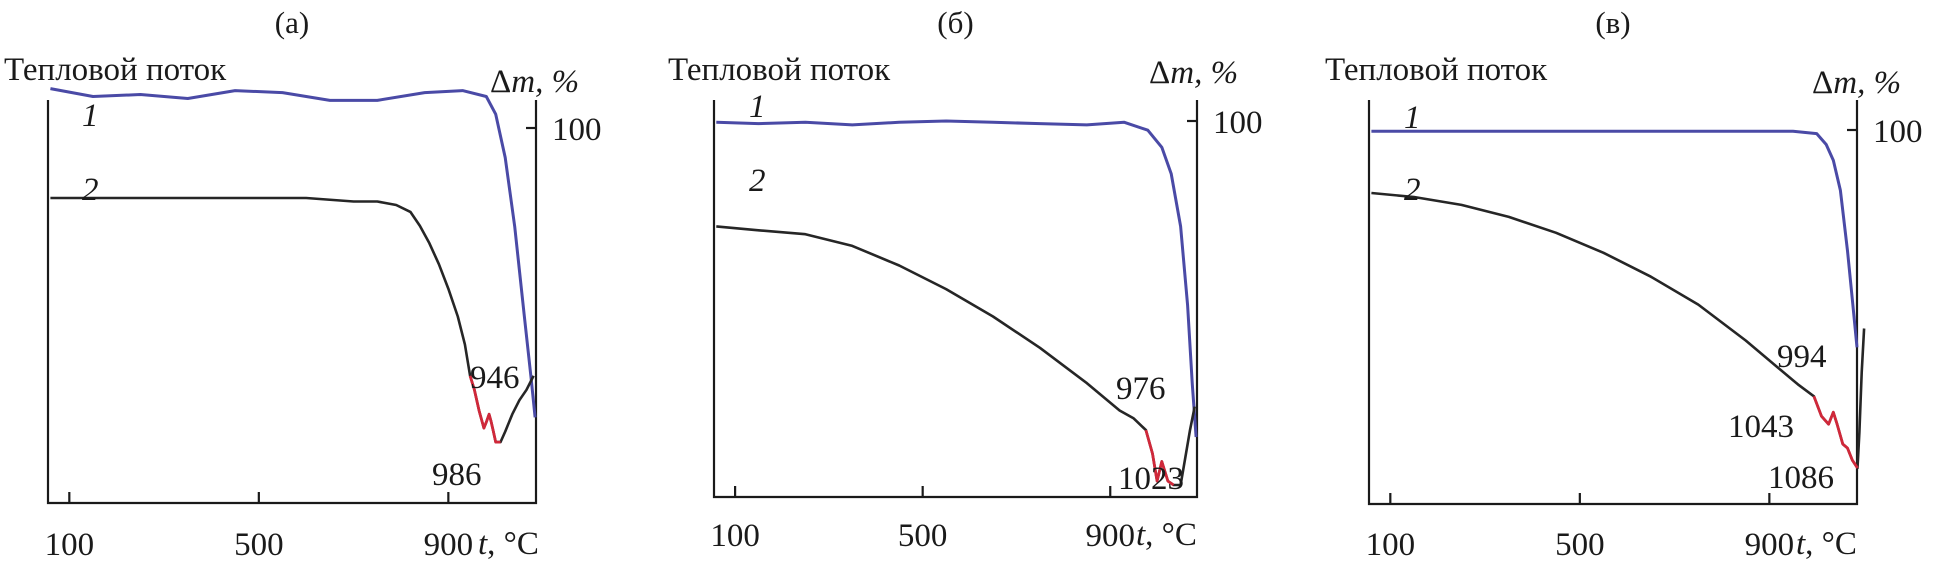 This screenshot has width=1935, height=567. I want to click on peak-label: 1043, so click(1761, 427).